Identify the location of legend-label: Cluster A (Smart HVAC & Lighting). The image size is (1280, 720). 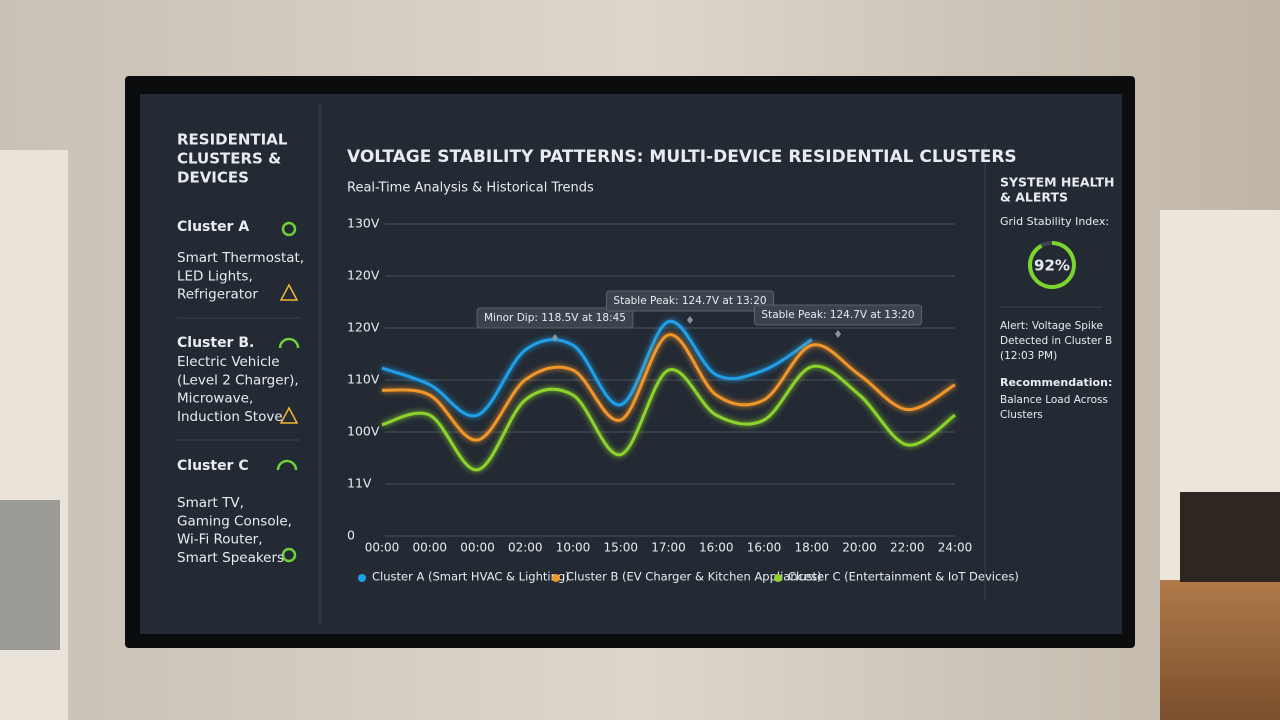
(471, 577).